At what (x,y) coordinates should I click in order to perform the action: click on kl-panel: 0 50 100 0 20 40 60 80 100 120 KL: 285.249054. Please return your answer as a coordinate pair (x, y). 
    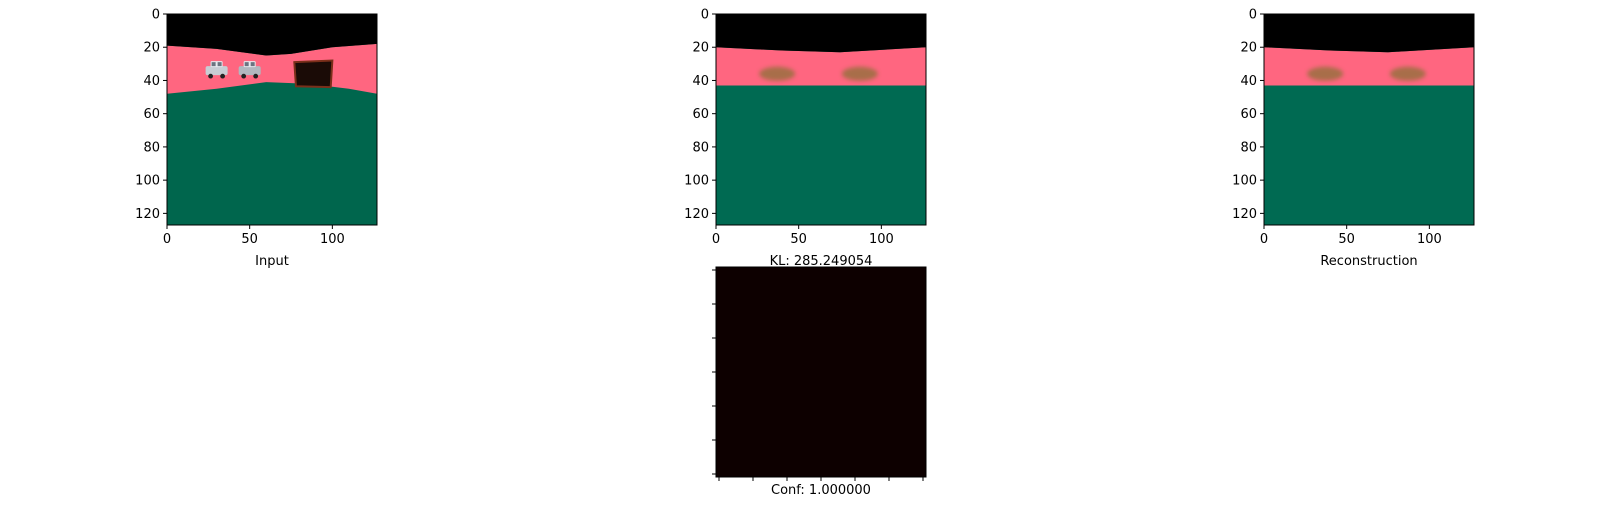
    Looking at the image, I should click on (805, 138).